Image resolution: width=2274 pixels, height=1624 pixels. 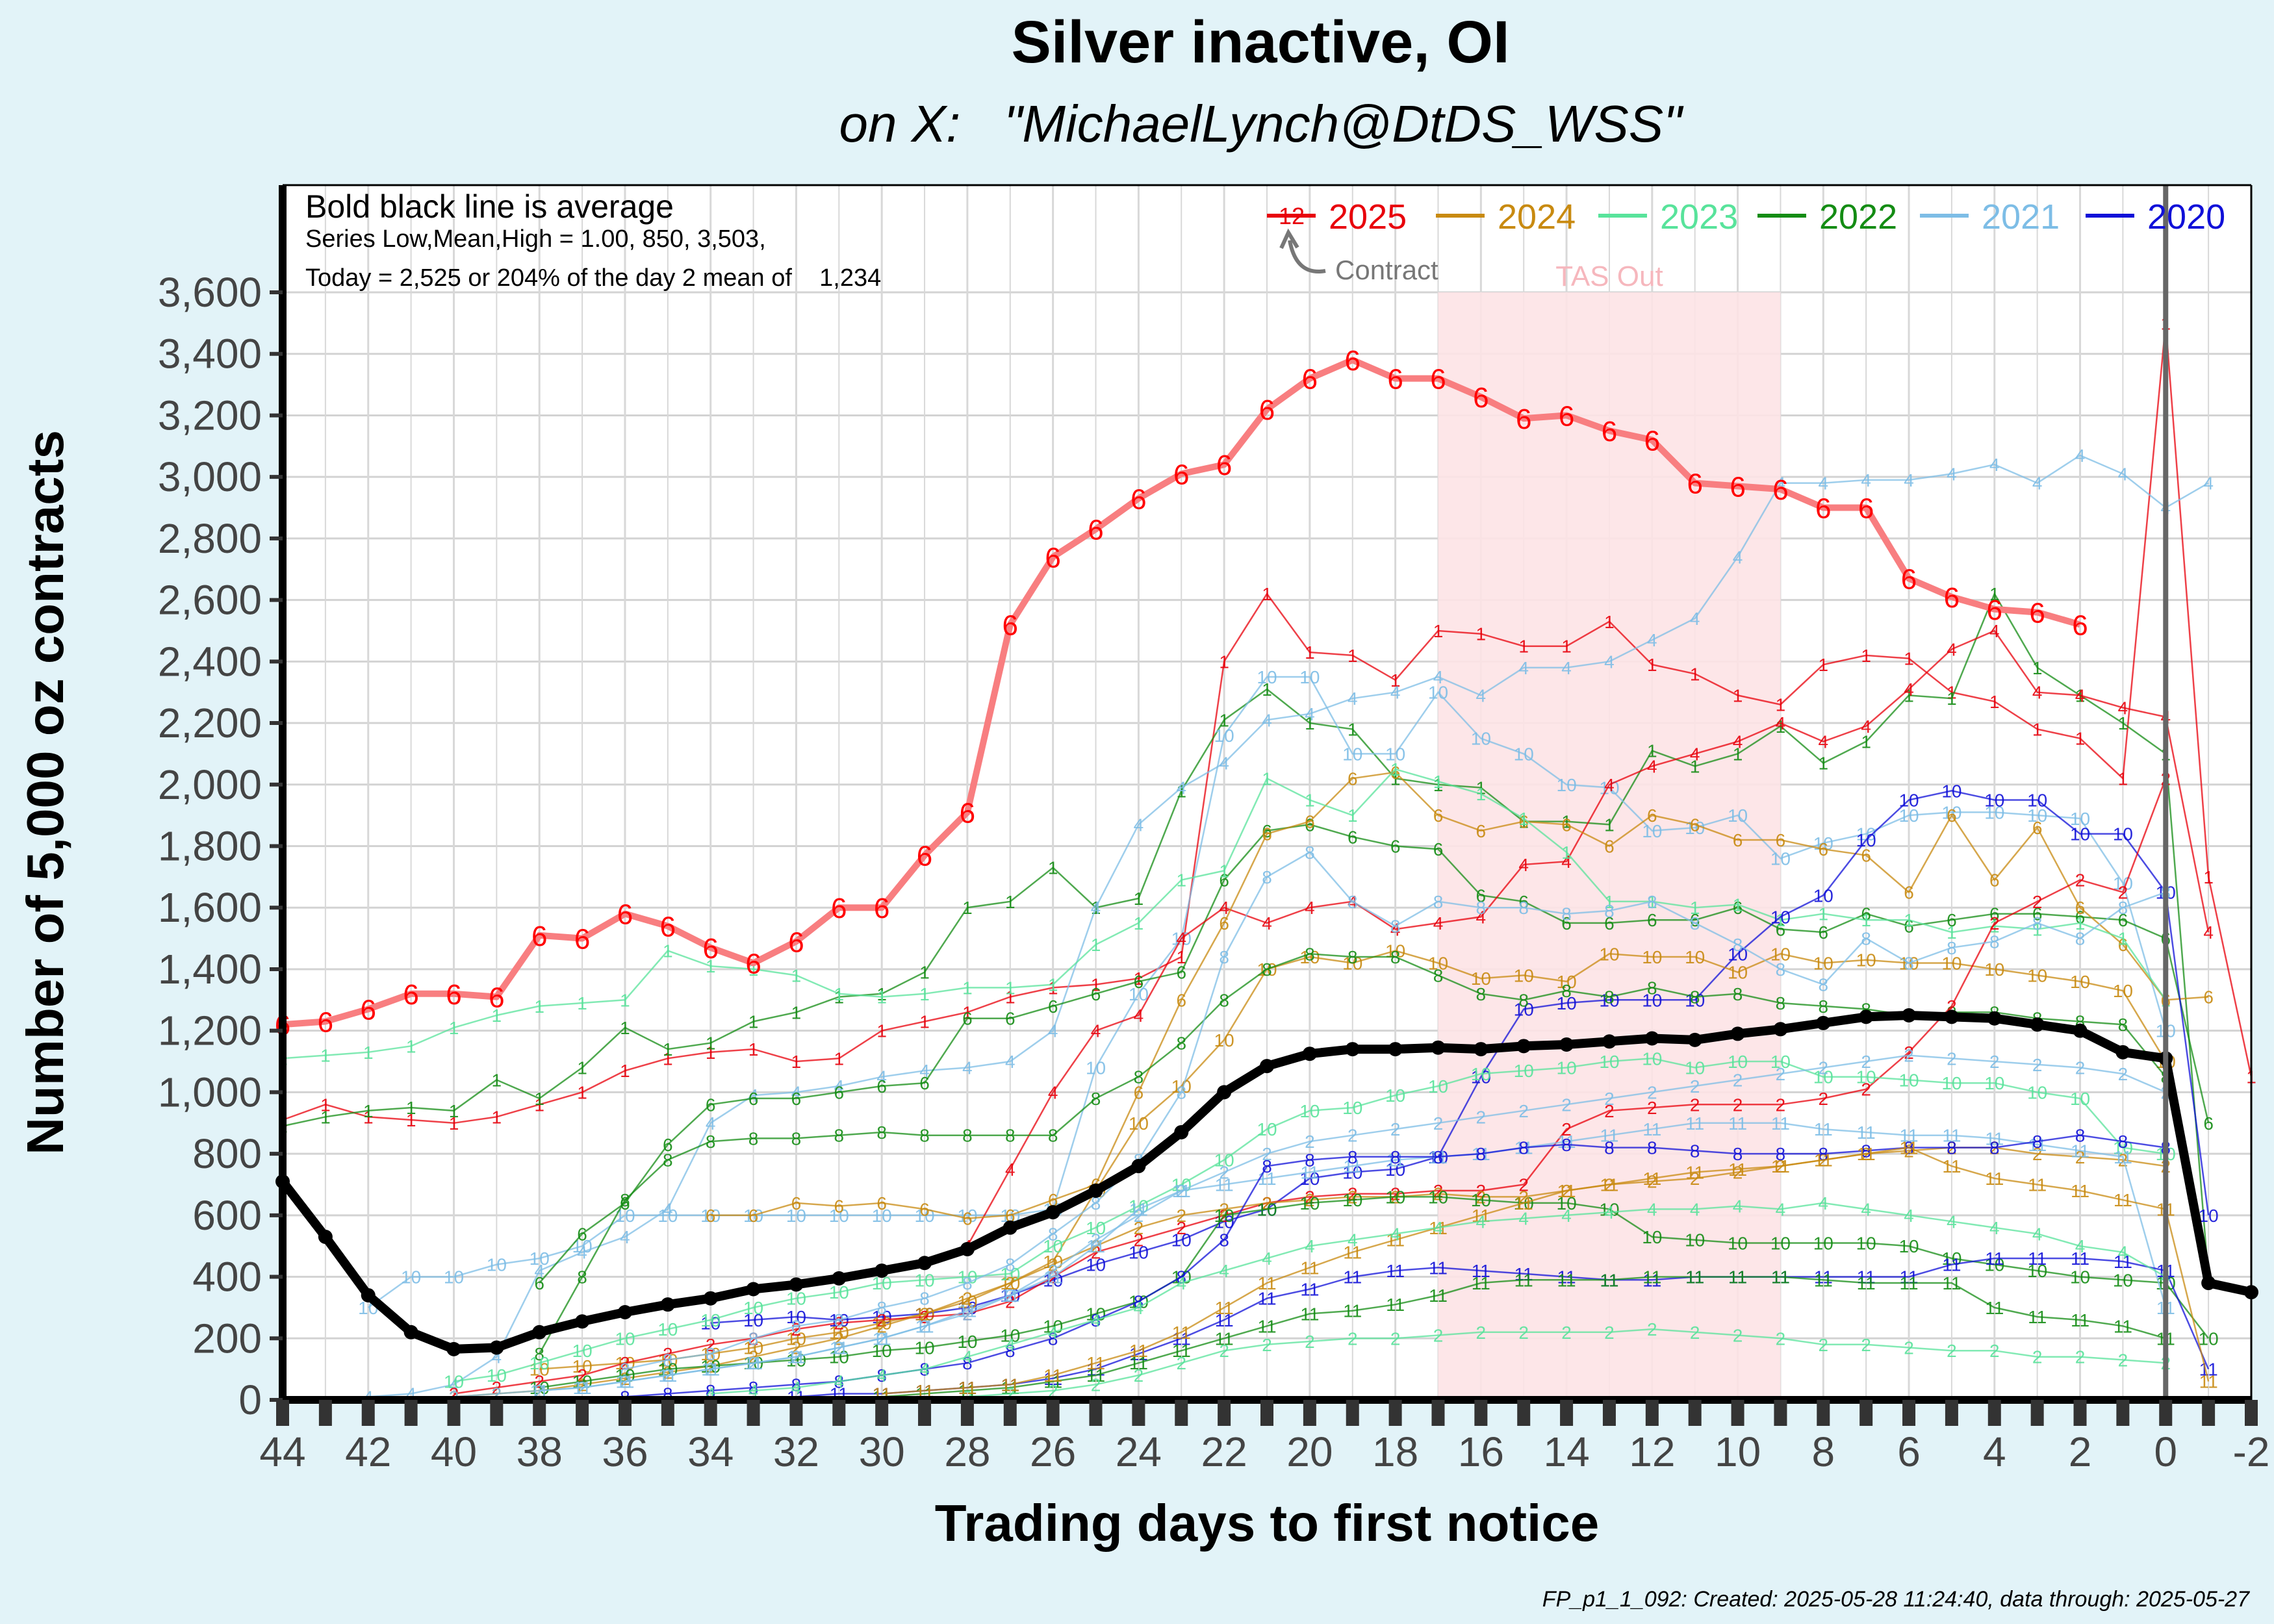 I want to click on y-tick-label: 3,000, so click(x=210, y=476).